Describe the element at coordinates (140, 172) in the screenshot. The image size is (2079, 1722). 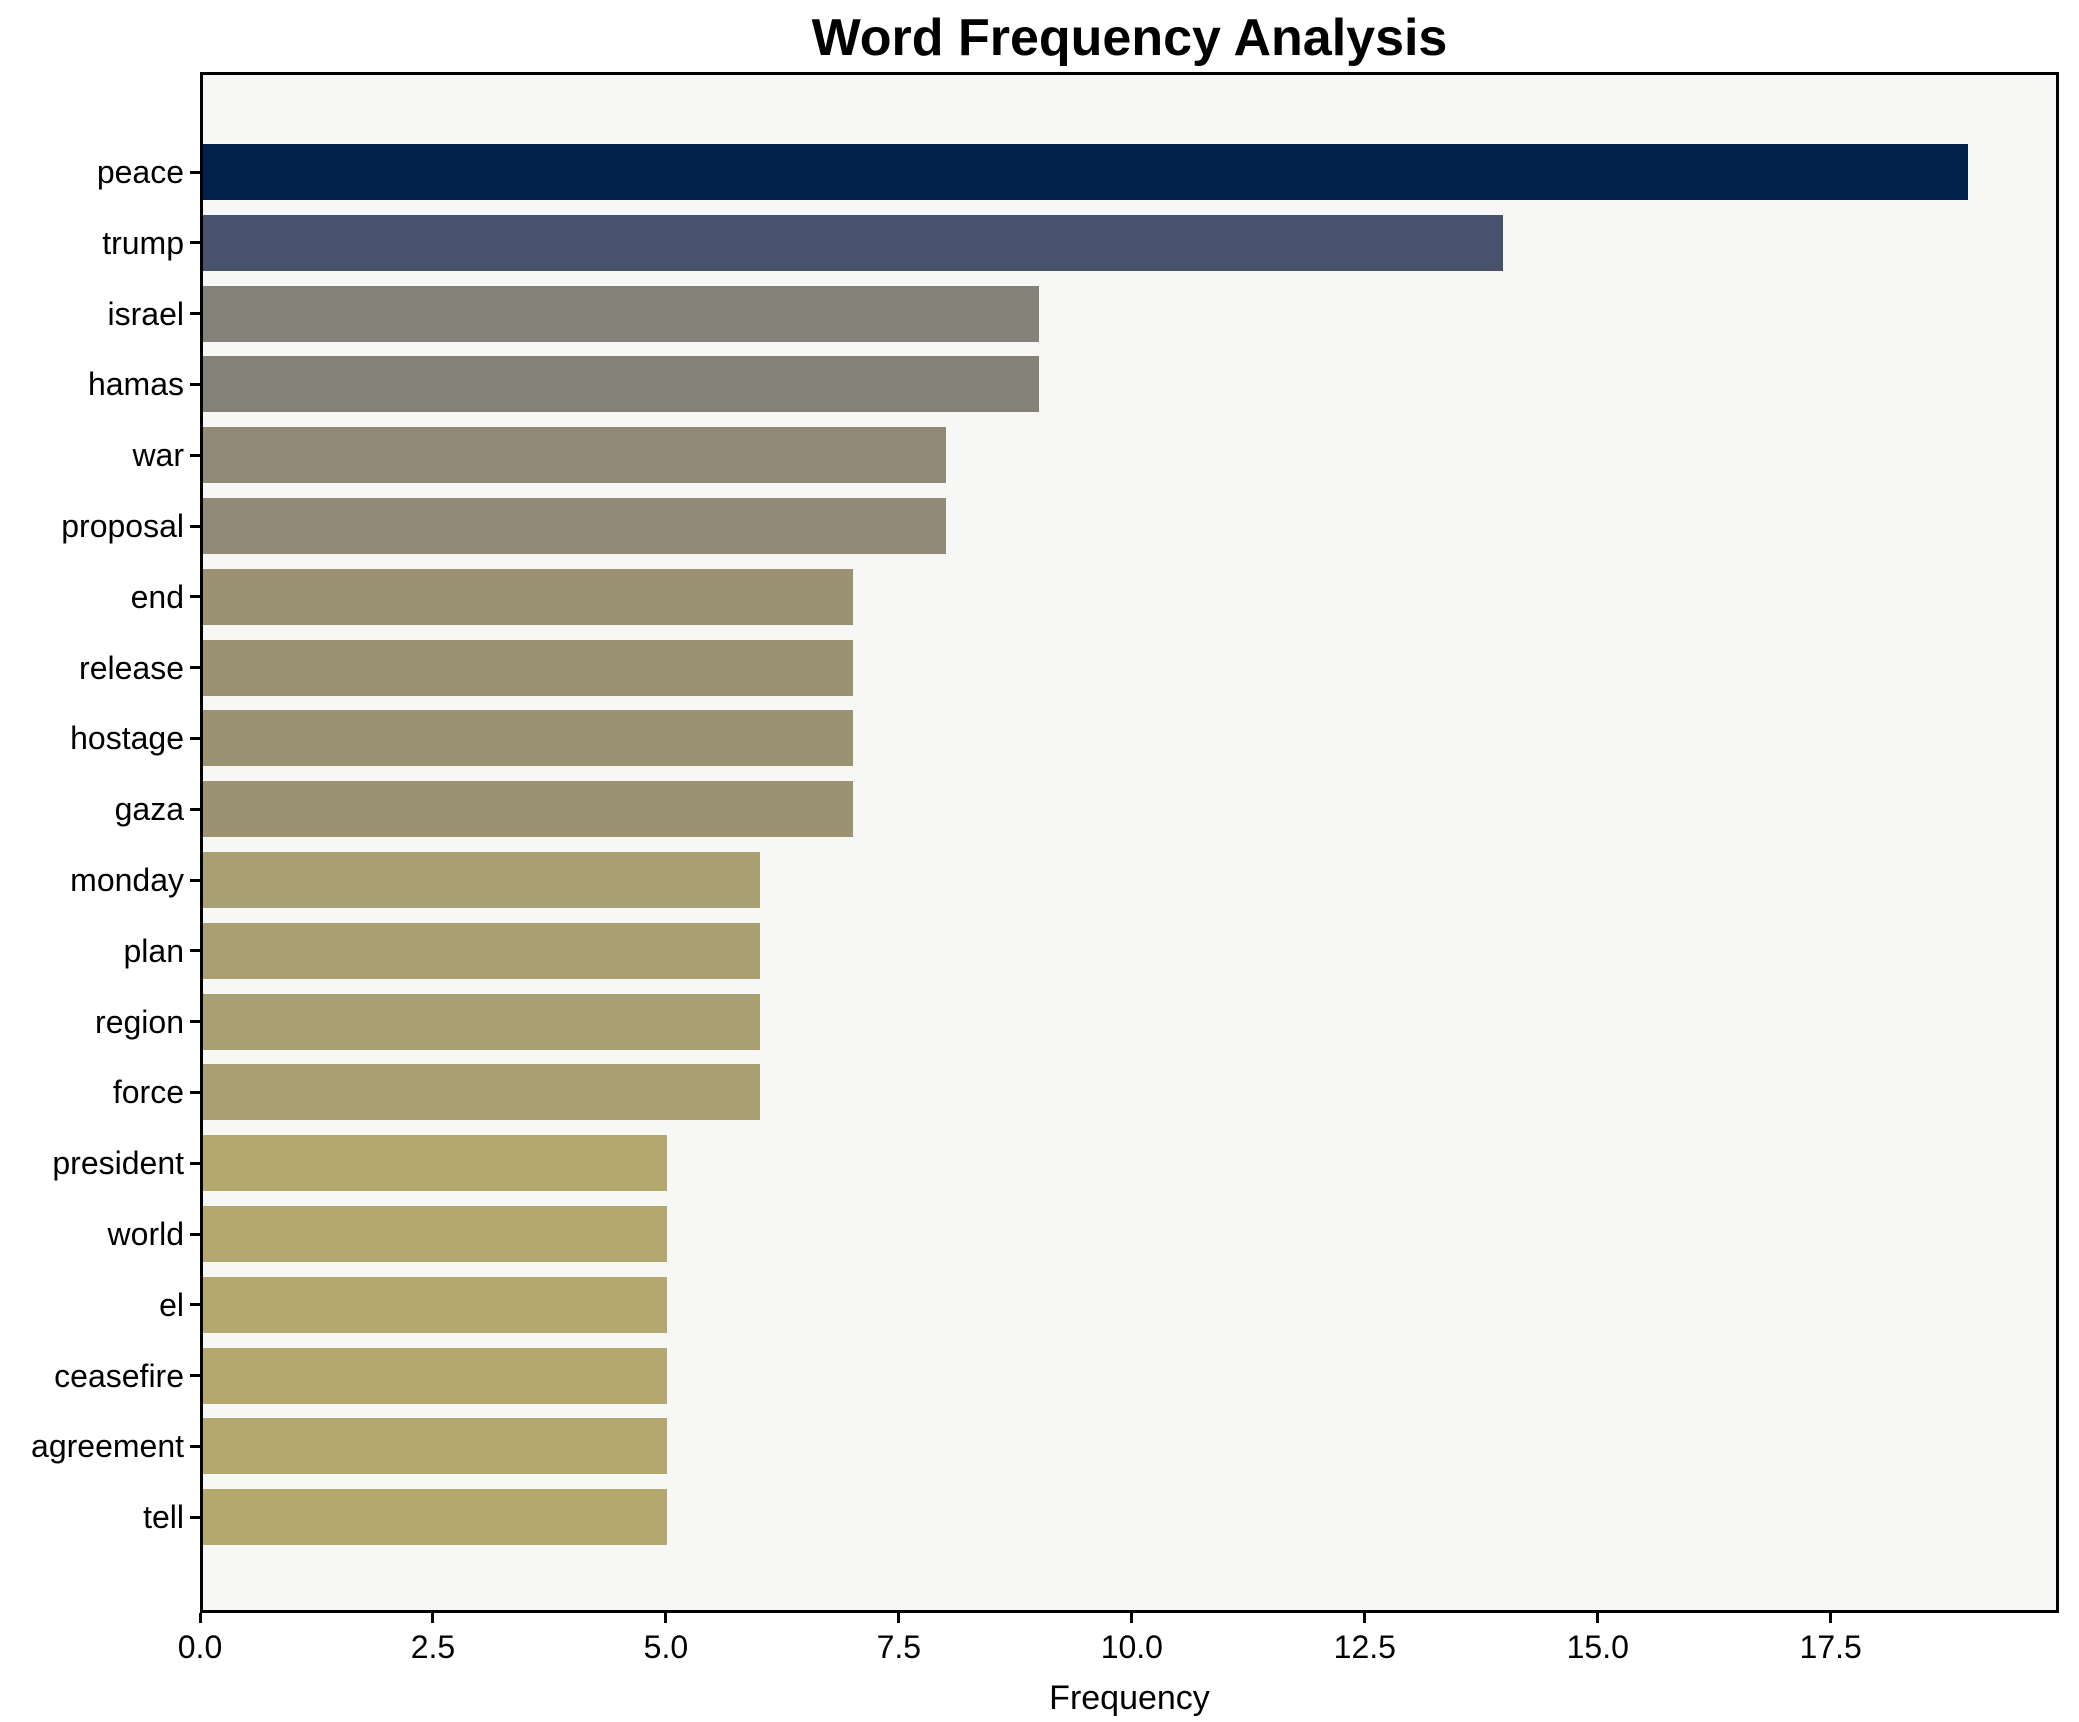
I see `y-label-peace: peace` at that location.